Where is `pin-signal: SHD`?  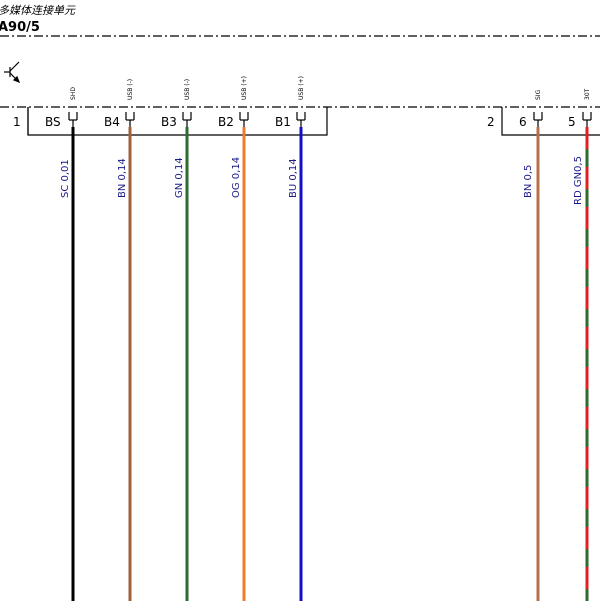
pin-signal: SHD is located at coordinates (73, 93).